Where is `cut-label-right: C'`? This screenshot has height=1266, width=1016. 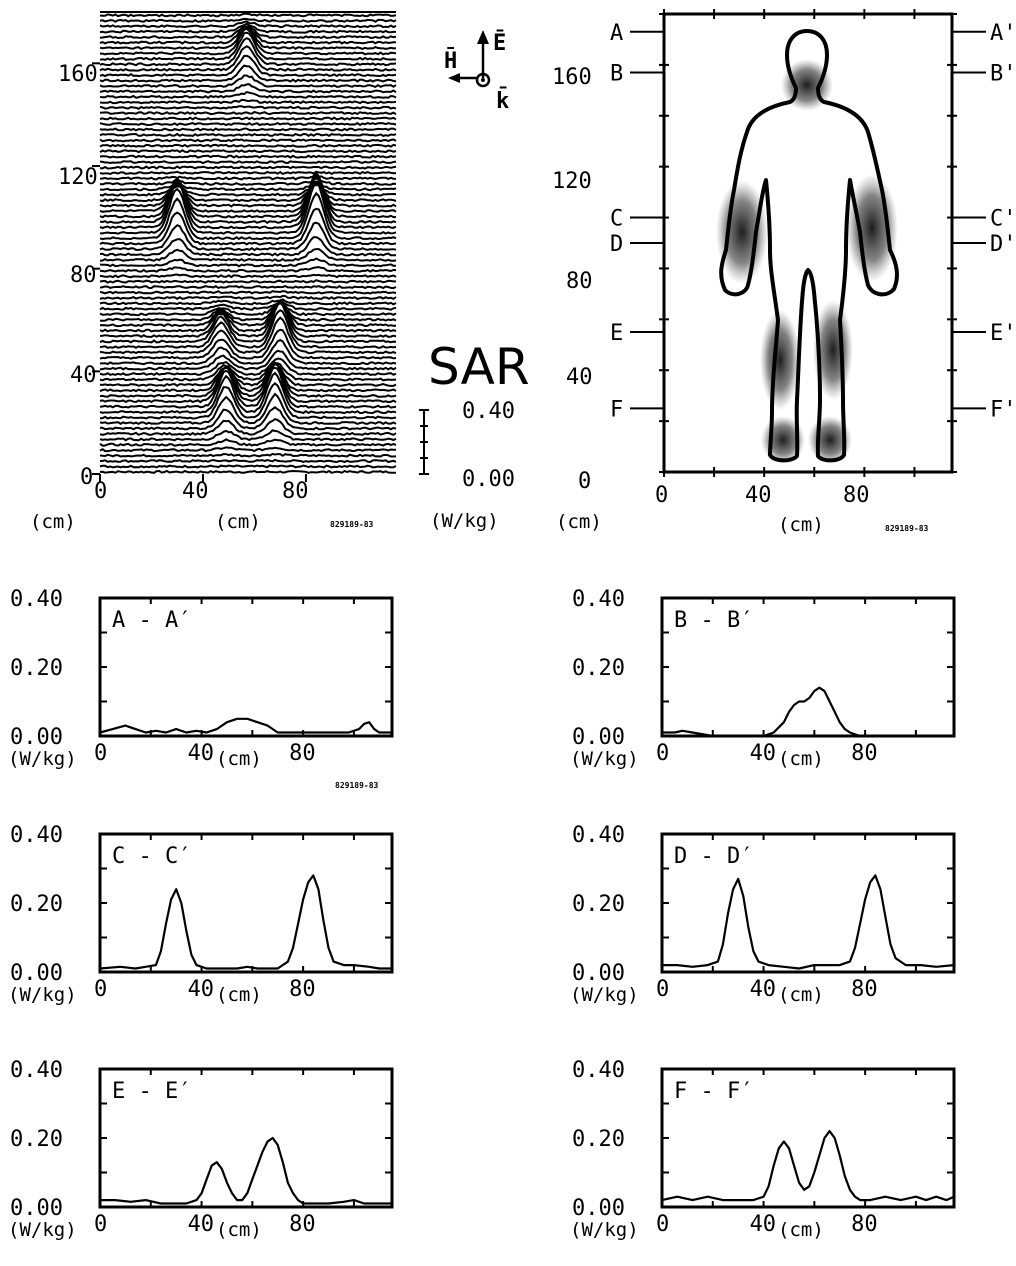 cut-label-right: C' is located at coordinates (1003, 219).